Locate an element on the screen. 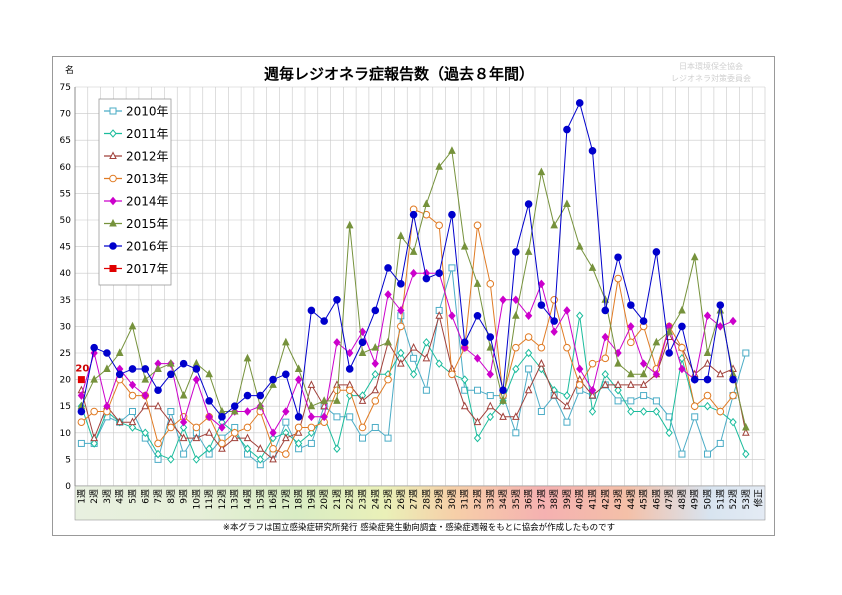 This screenshot has width=842, height=595. x-tick-label: 32週 is located at coordinates (478, 499).